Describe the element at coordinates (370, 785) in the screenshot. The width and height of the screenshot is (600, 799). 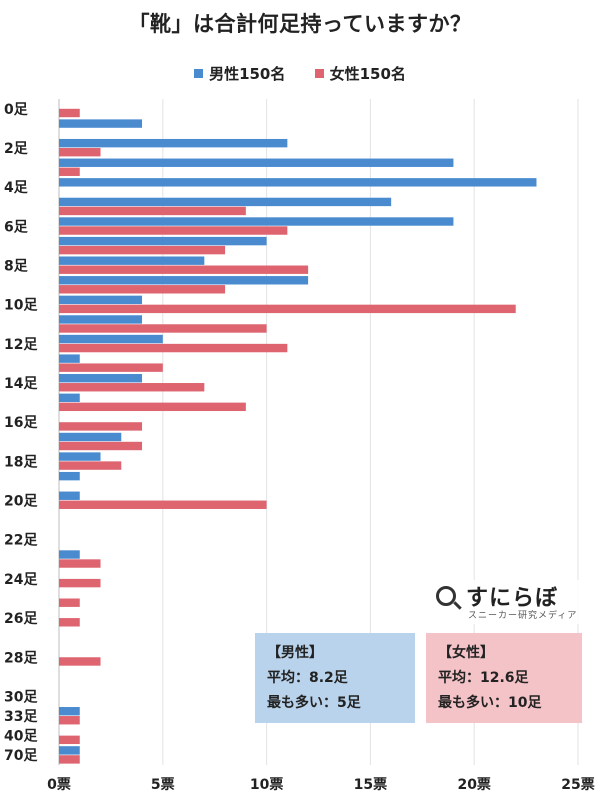
I see `x-tick-label: 15票` at that location.